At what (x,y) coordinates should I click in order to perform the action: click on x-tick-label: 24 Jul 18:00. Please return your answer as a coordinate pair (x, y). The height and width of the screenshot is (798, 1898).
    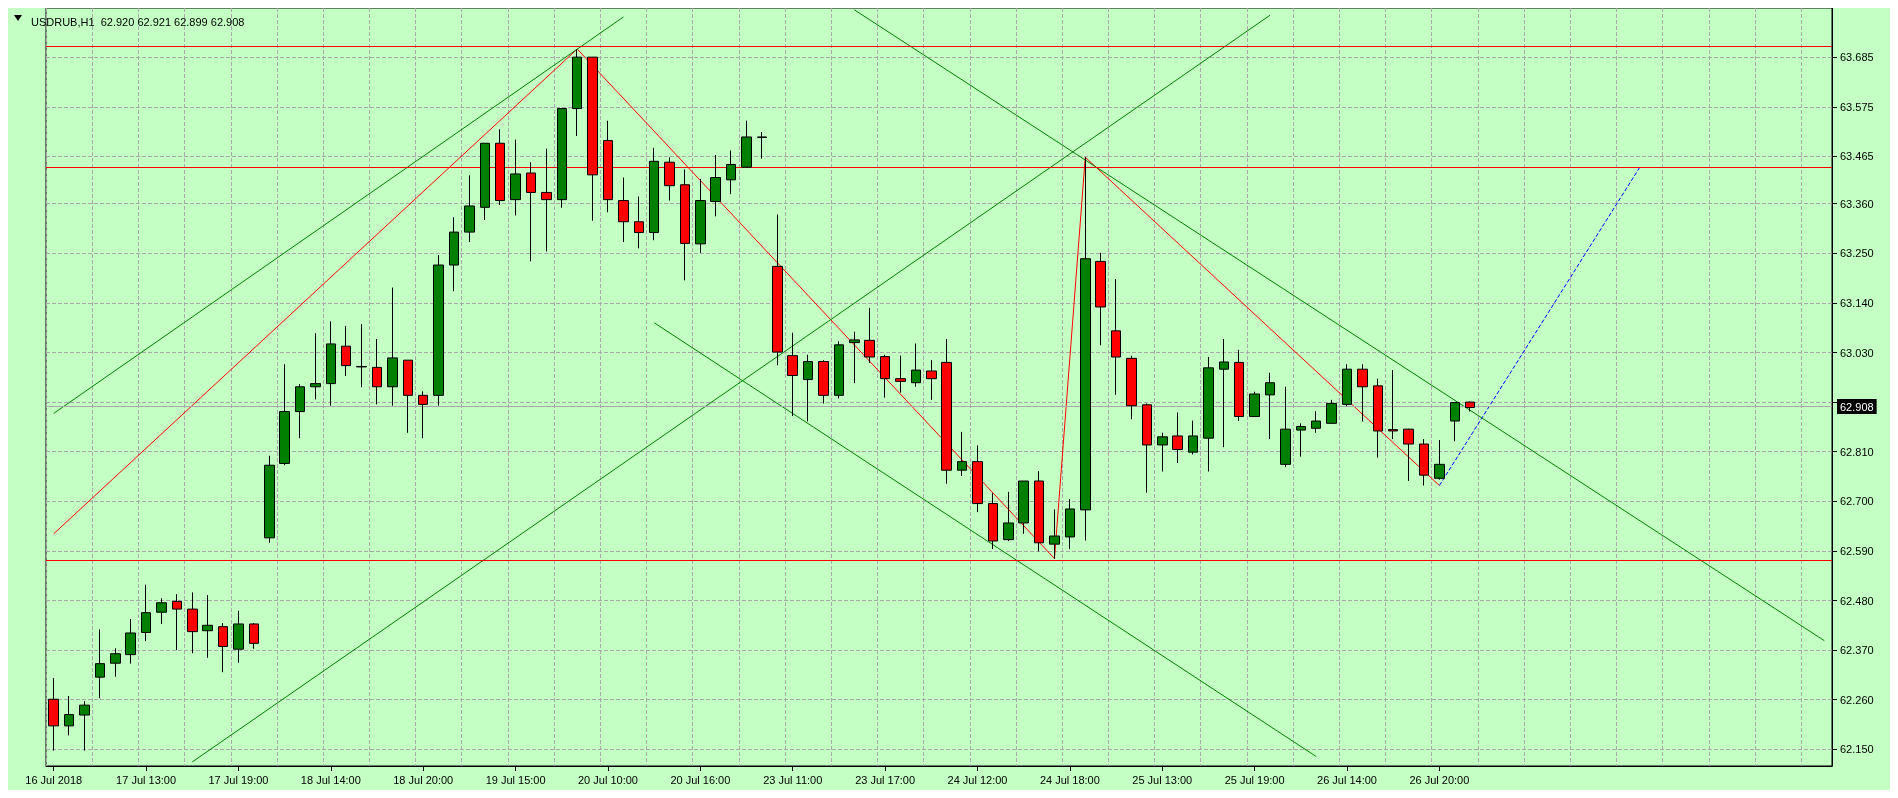
    Looking at the image, I should click on (1069, 779).